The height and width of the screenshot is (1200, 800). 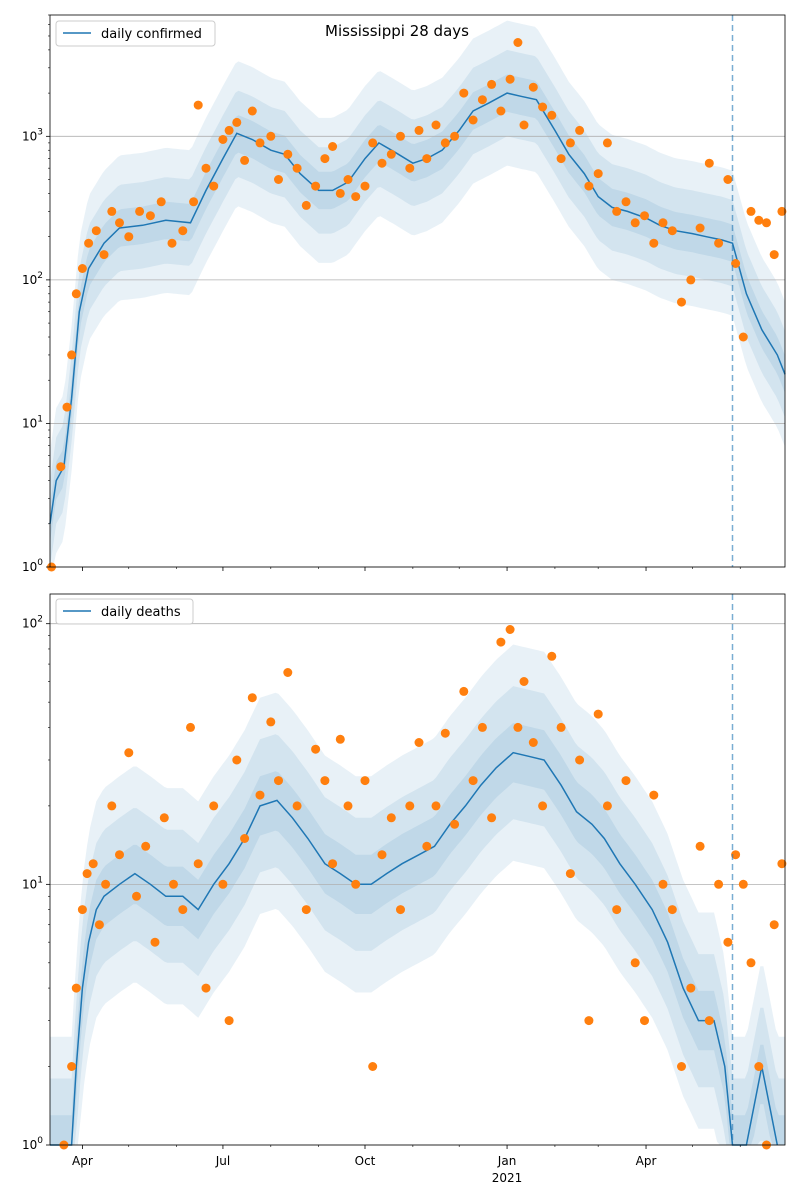 What do you see at coordinates (222, 1161) in the screenshot?
I see `x-tick-label: Jul` at bounding box center [222, 1161].